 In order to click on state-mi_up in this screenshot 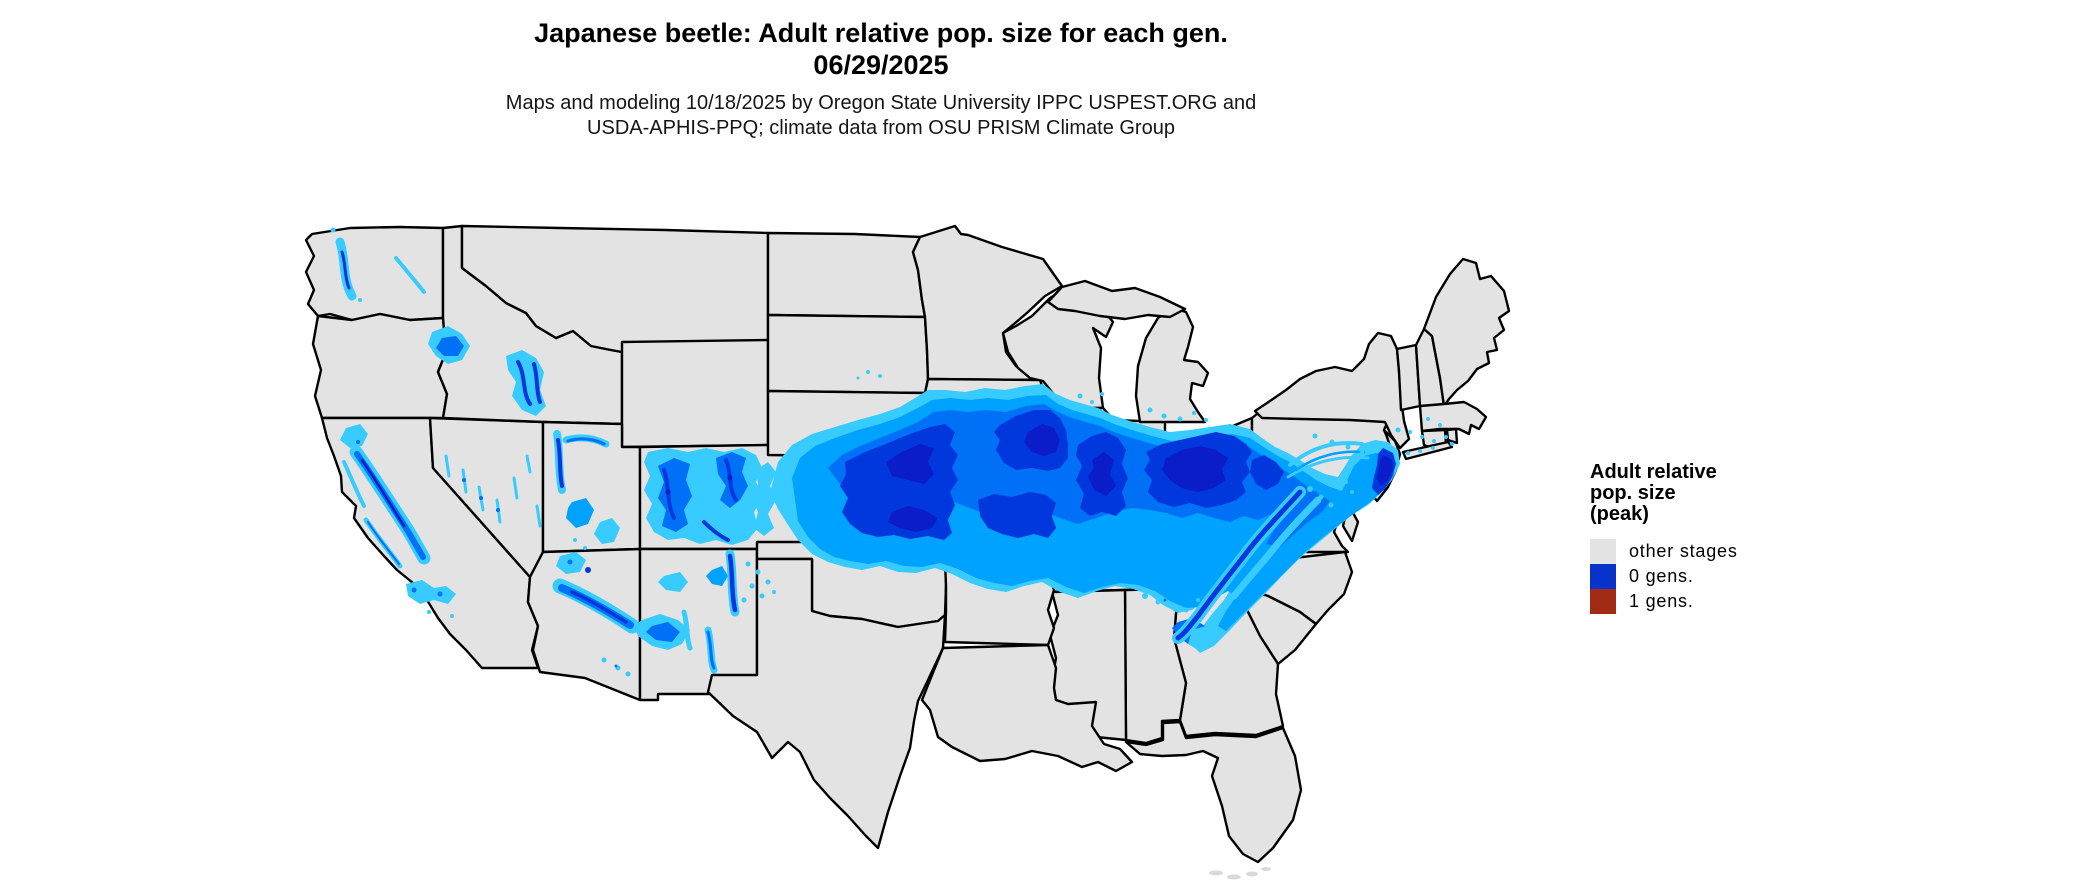, I will do `click(1116, 300)`.